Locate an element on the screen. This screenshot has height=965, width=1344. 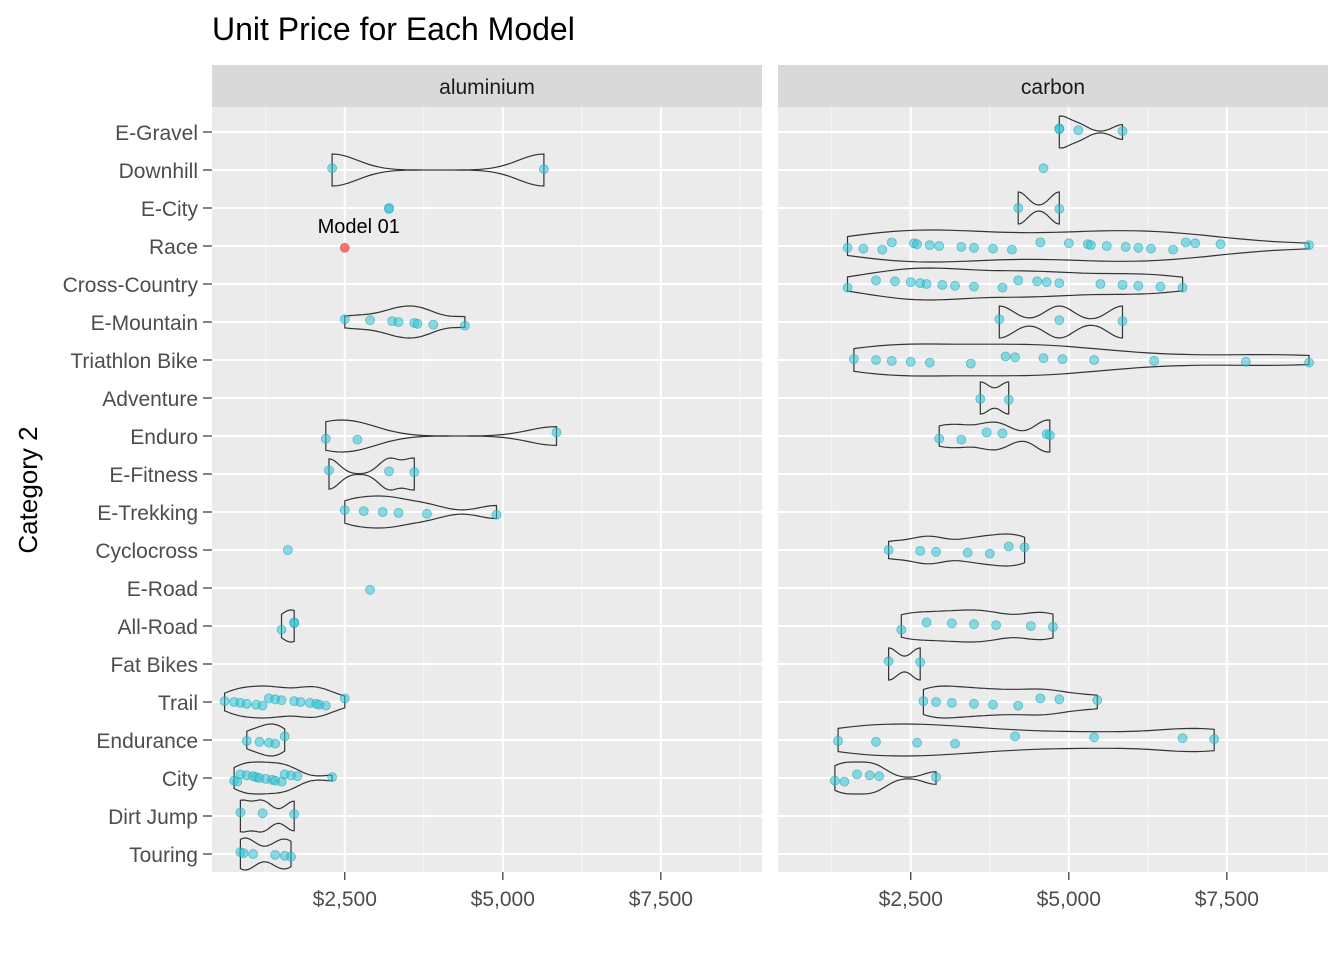
x-tick-label: $7,500 is located at coordinates (661, 899).